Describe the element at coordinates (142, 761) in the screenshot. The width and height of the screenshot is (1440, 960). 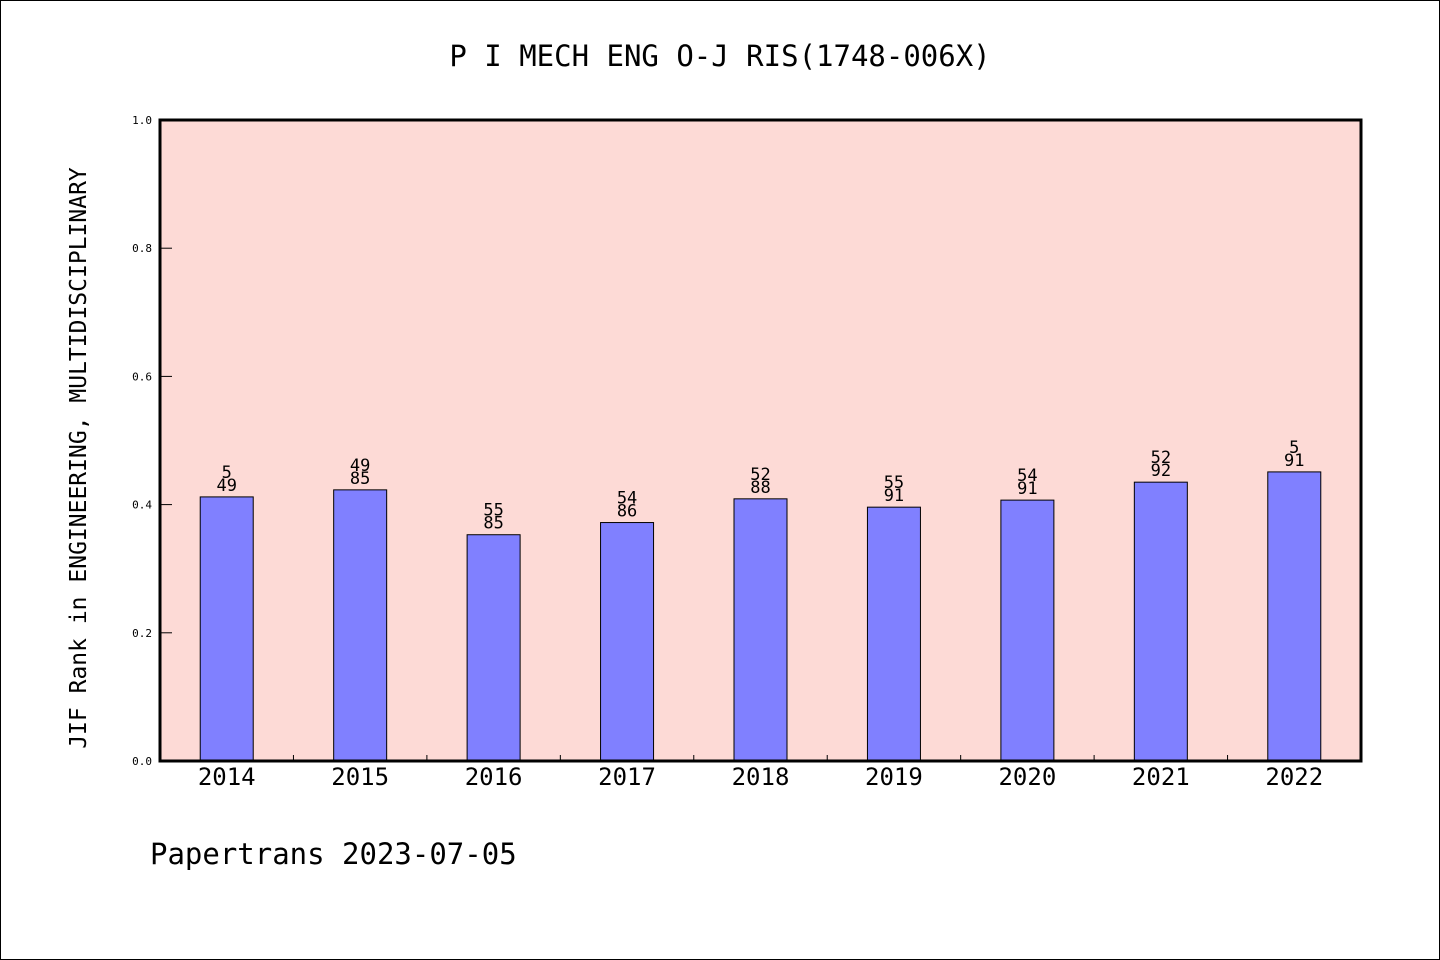
I see `y-tick-label-0: 0.0` at that location.